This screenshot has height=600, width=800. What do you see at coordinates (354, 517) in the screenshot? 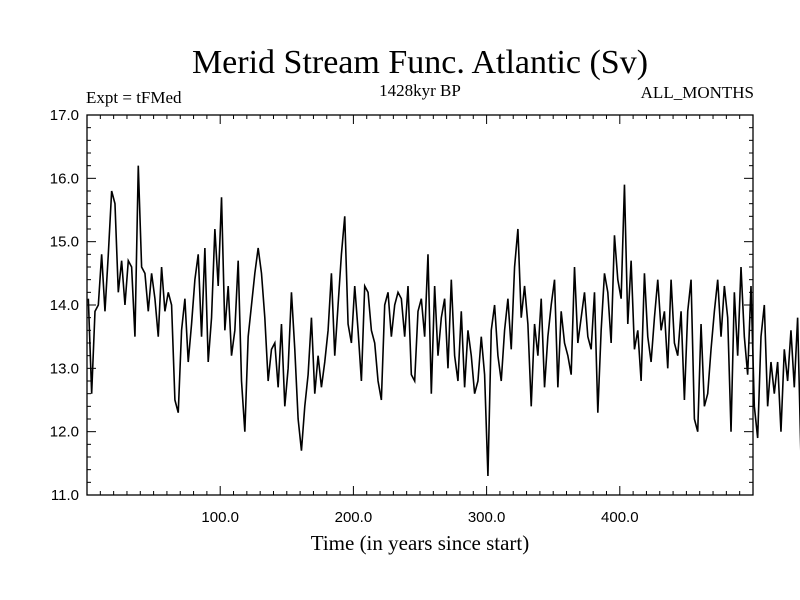
I see `x-tick-label: 200.0` at bounding box center [354, 517].